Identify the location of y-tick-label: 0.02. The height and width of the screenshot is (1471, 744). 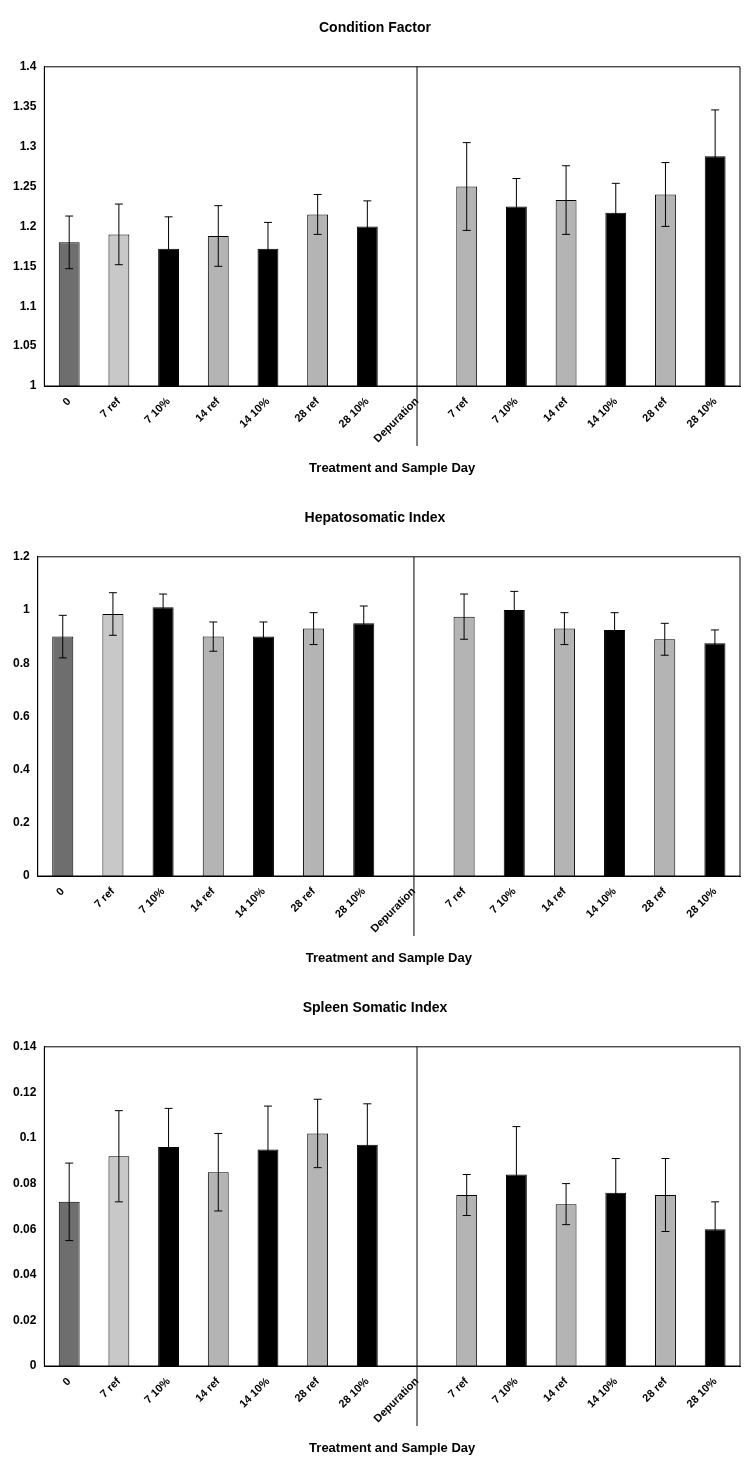
(25, 1319).